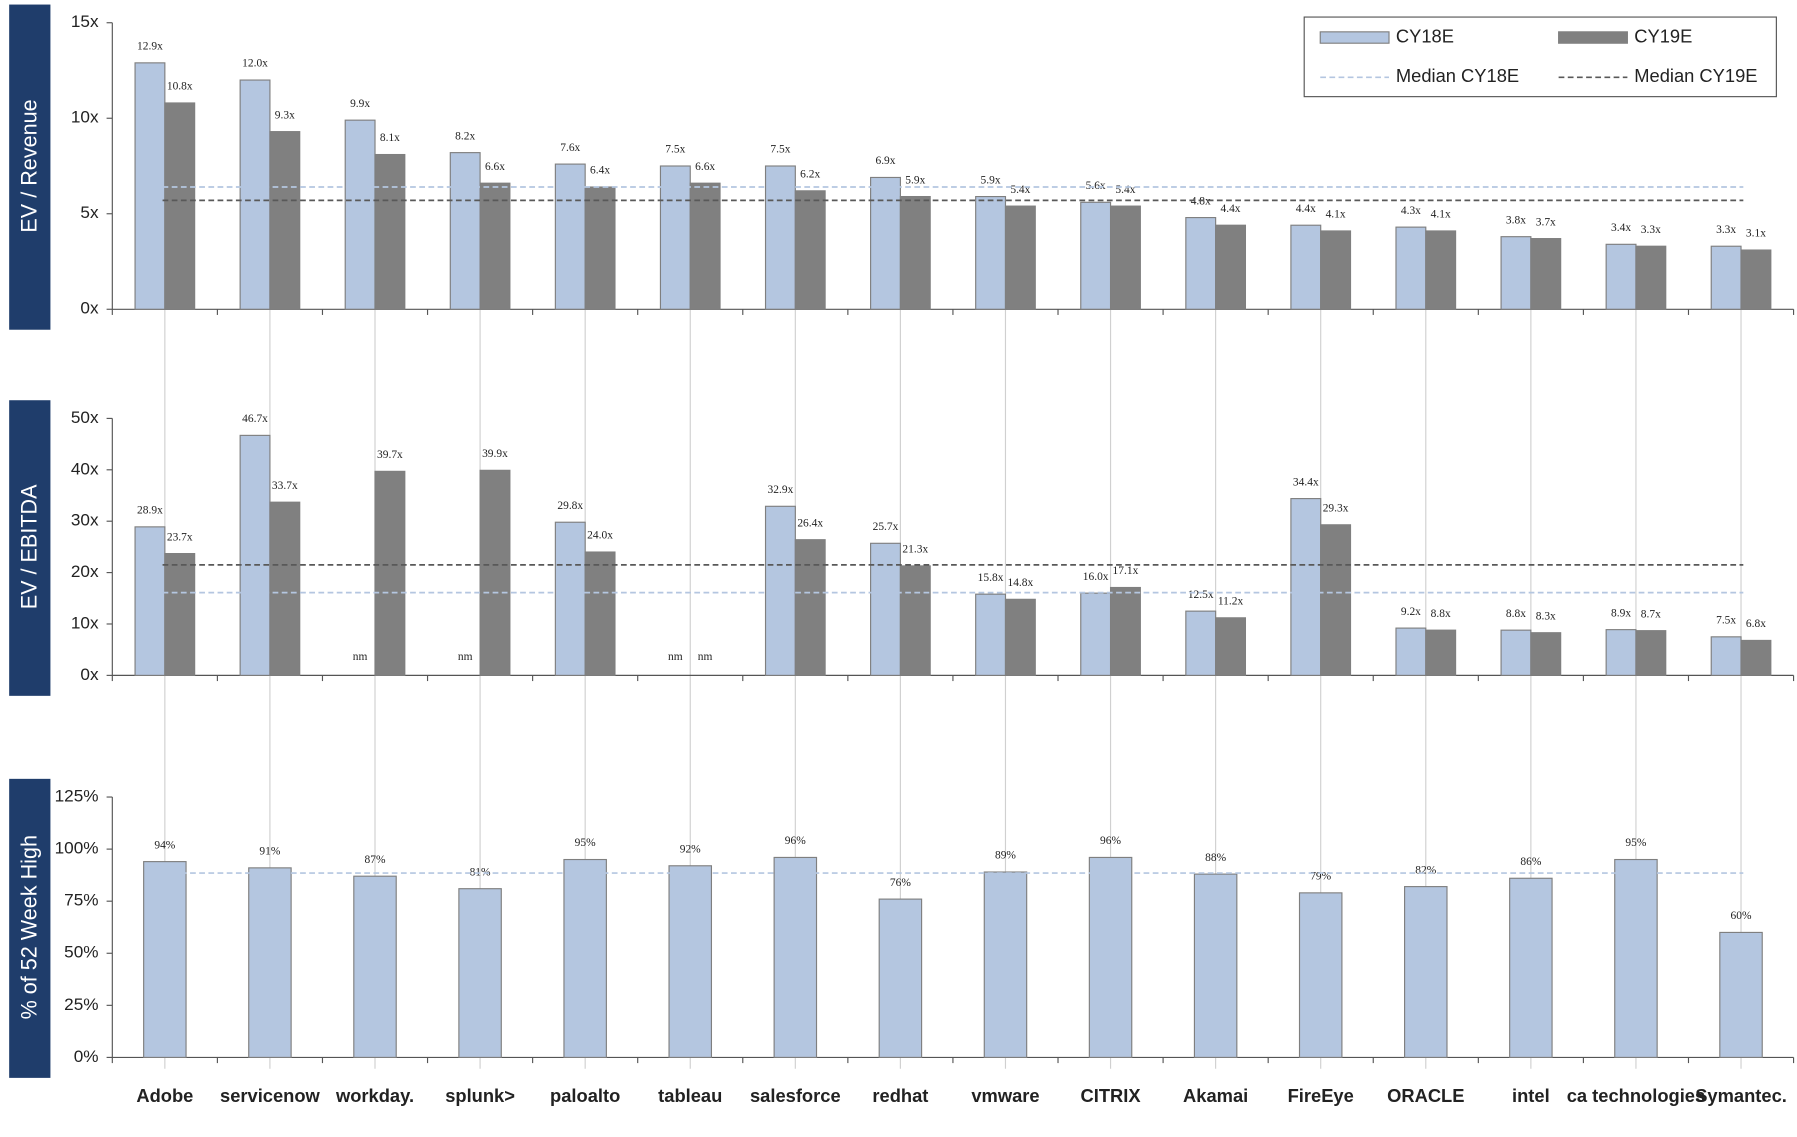 This screenshot has height=1137, width=1797. I want to click on data-label: 81%, so click(480, 872).